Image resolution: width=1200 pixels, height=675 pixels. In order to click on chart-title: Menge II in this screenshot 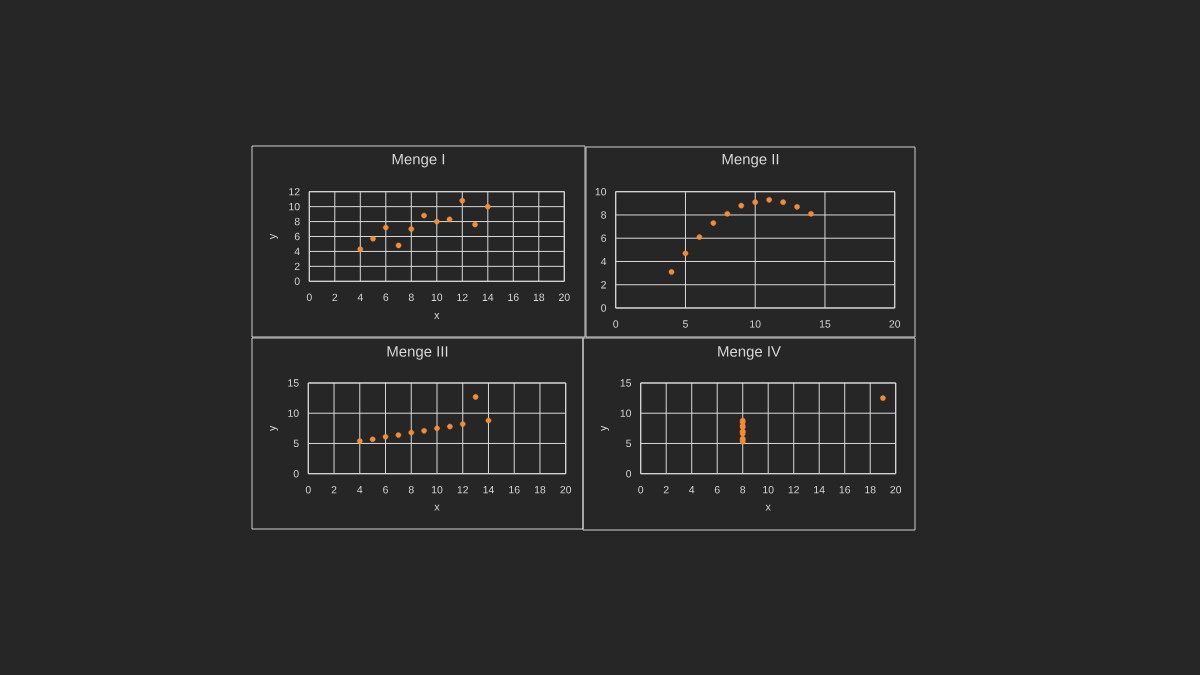, I will do `click(750, 161)`.